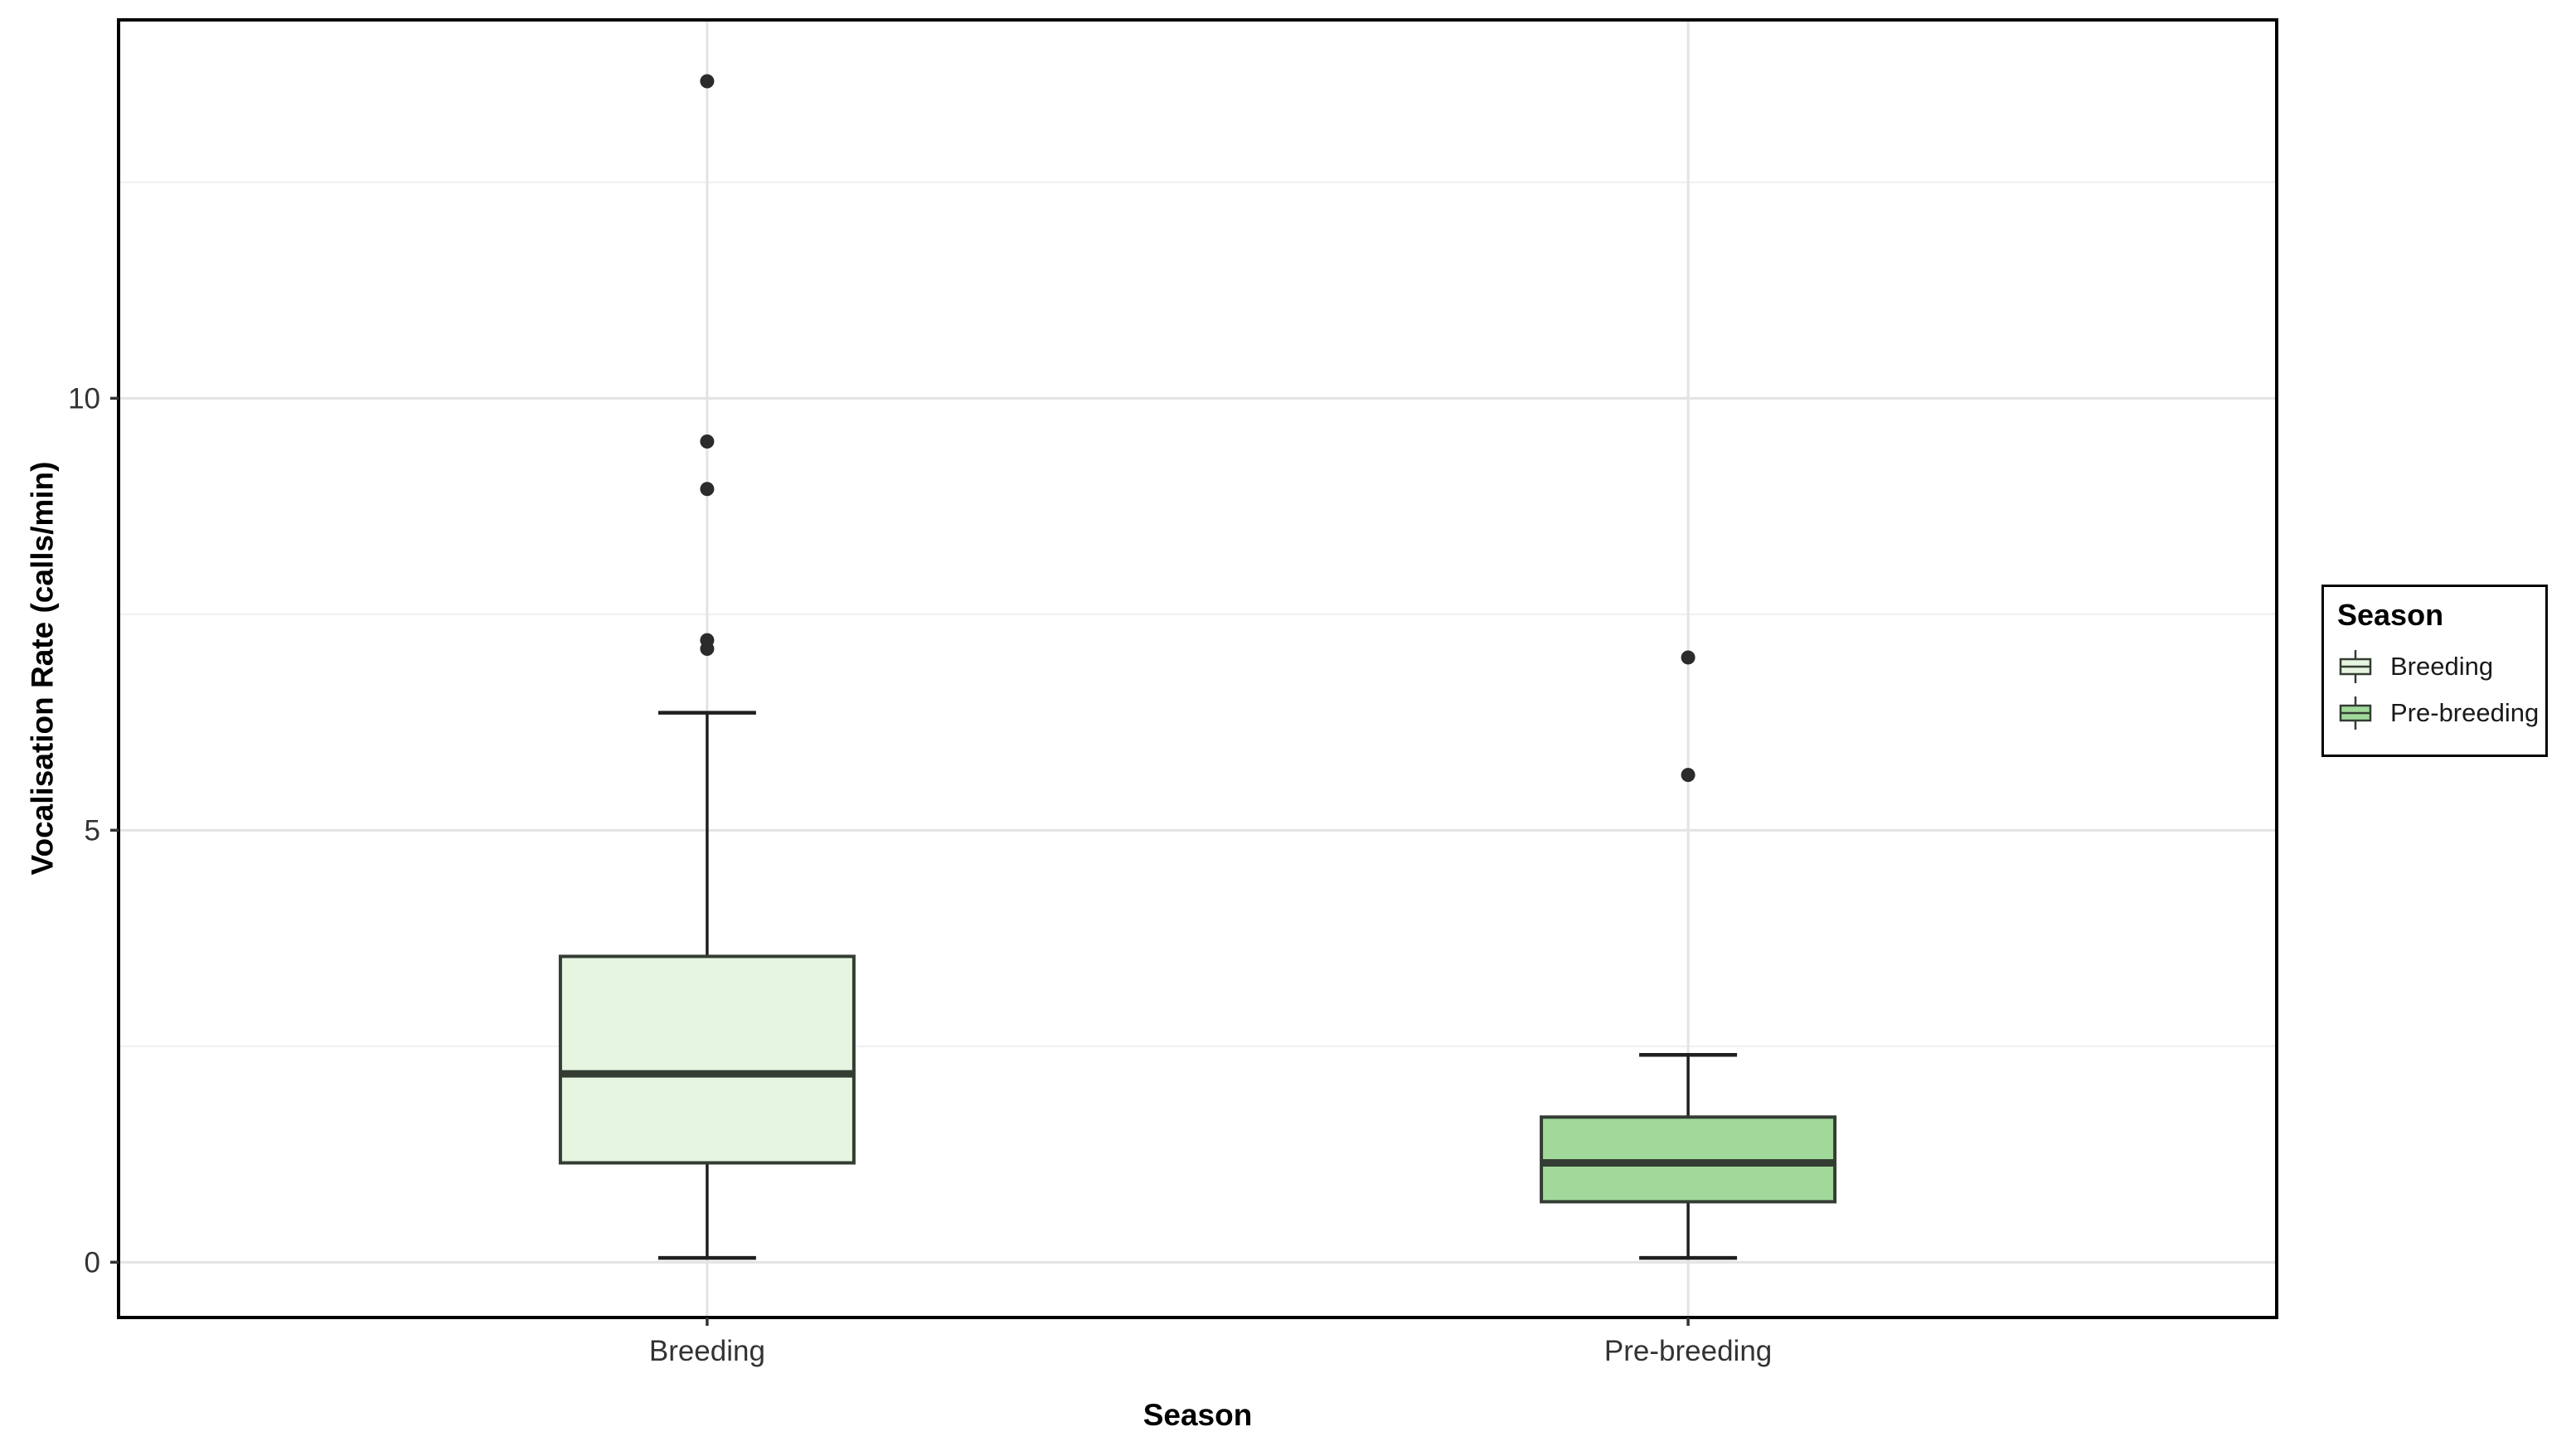 The image size is (2576, 1451). What do you see at coordinates (2390, 615) in the screenshot?
I see `legend-title: Season` at bounding box center [2390, 615].